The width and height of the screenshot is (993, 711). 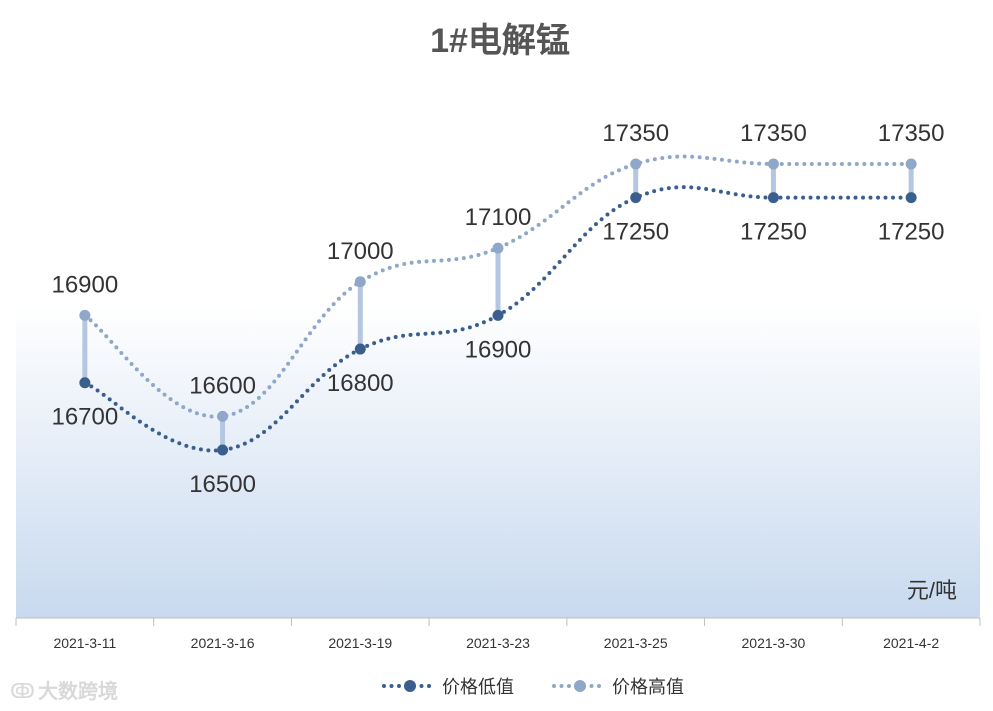 What do you see at coordinates (498, 349) in the screenshot?
I see `low-value-label: 16900` at bounding box center [498, 349].